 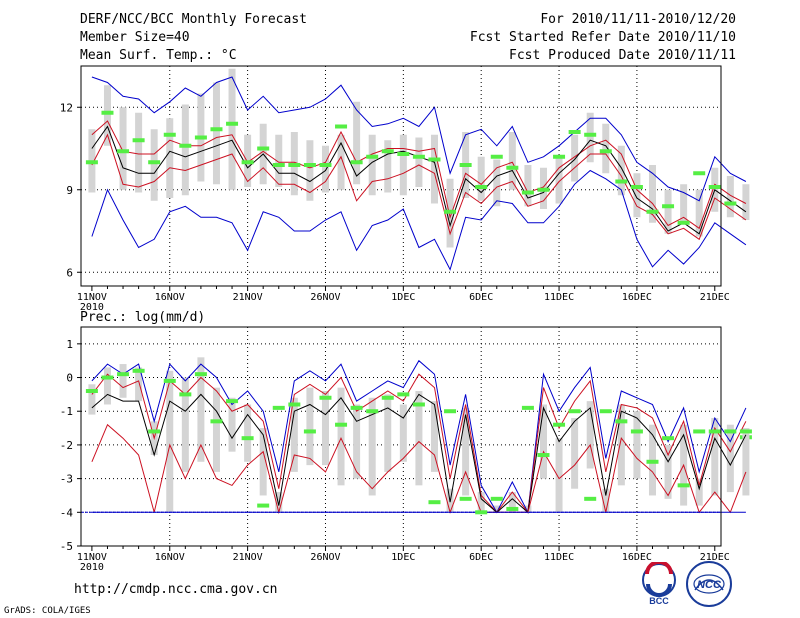 I want to click on x-tick-label: 21DEC, so click(x=715, y=297).